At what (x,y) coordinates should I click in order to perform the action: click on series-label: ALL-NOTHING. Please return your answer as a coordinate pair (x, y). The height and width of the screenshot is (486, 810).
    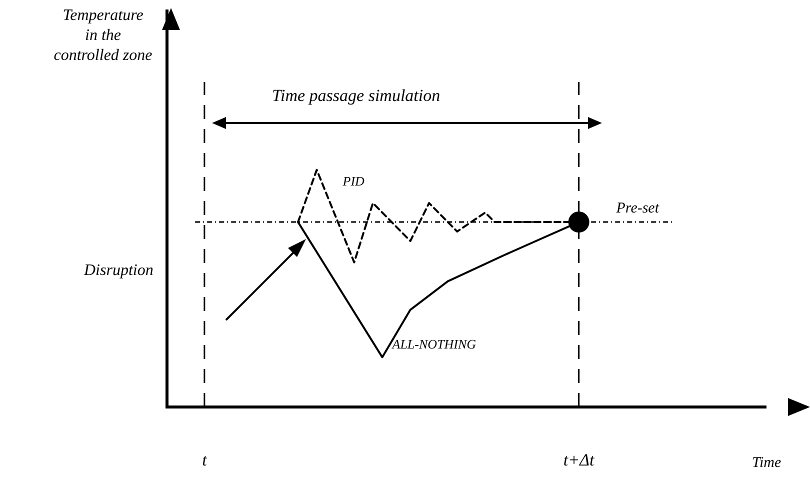
    Looking at the image, I should click on (434, 344).